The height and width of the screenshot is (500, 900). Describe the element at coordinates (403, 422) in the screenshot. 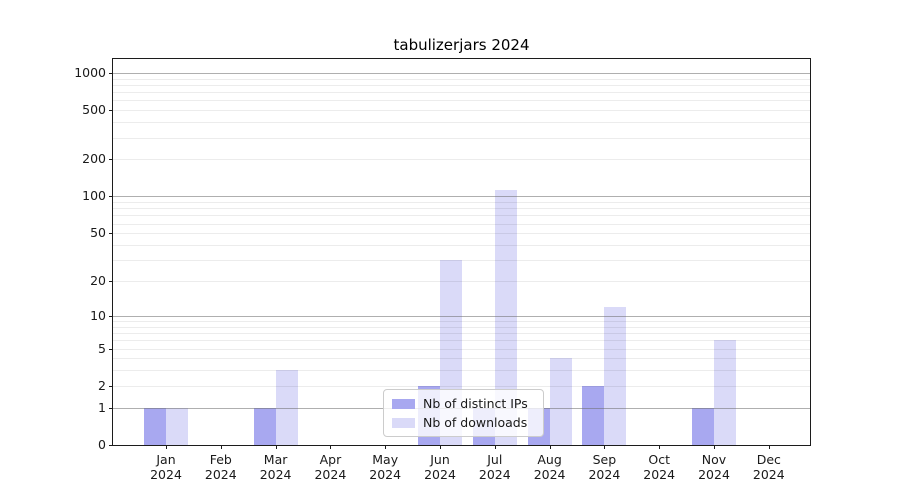

I see `legend-swatch-downloads` at that location.